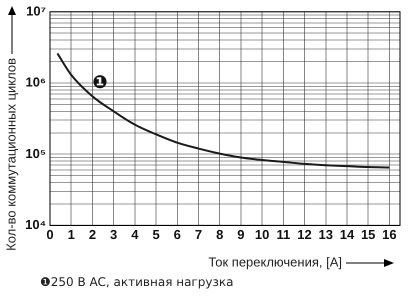 The height and width of the screenshot is (297, 408). I want to click on x-tick-label: 8, so click(220, 234).